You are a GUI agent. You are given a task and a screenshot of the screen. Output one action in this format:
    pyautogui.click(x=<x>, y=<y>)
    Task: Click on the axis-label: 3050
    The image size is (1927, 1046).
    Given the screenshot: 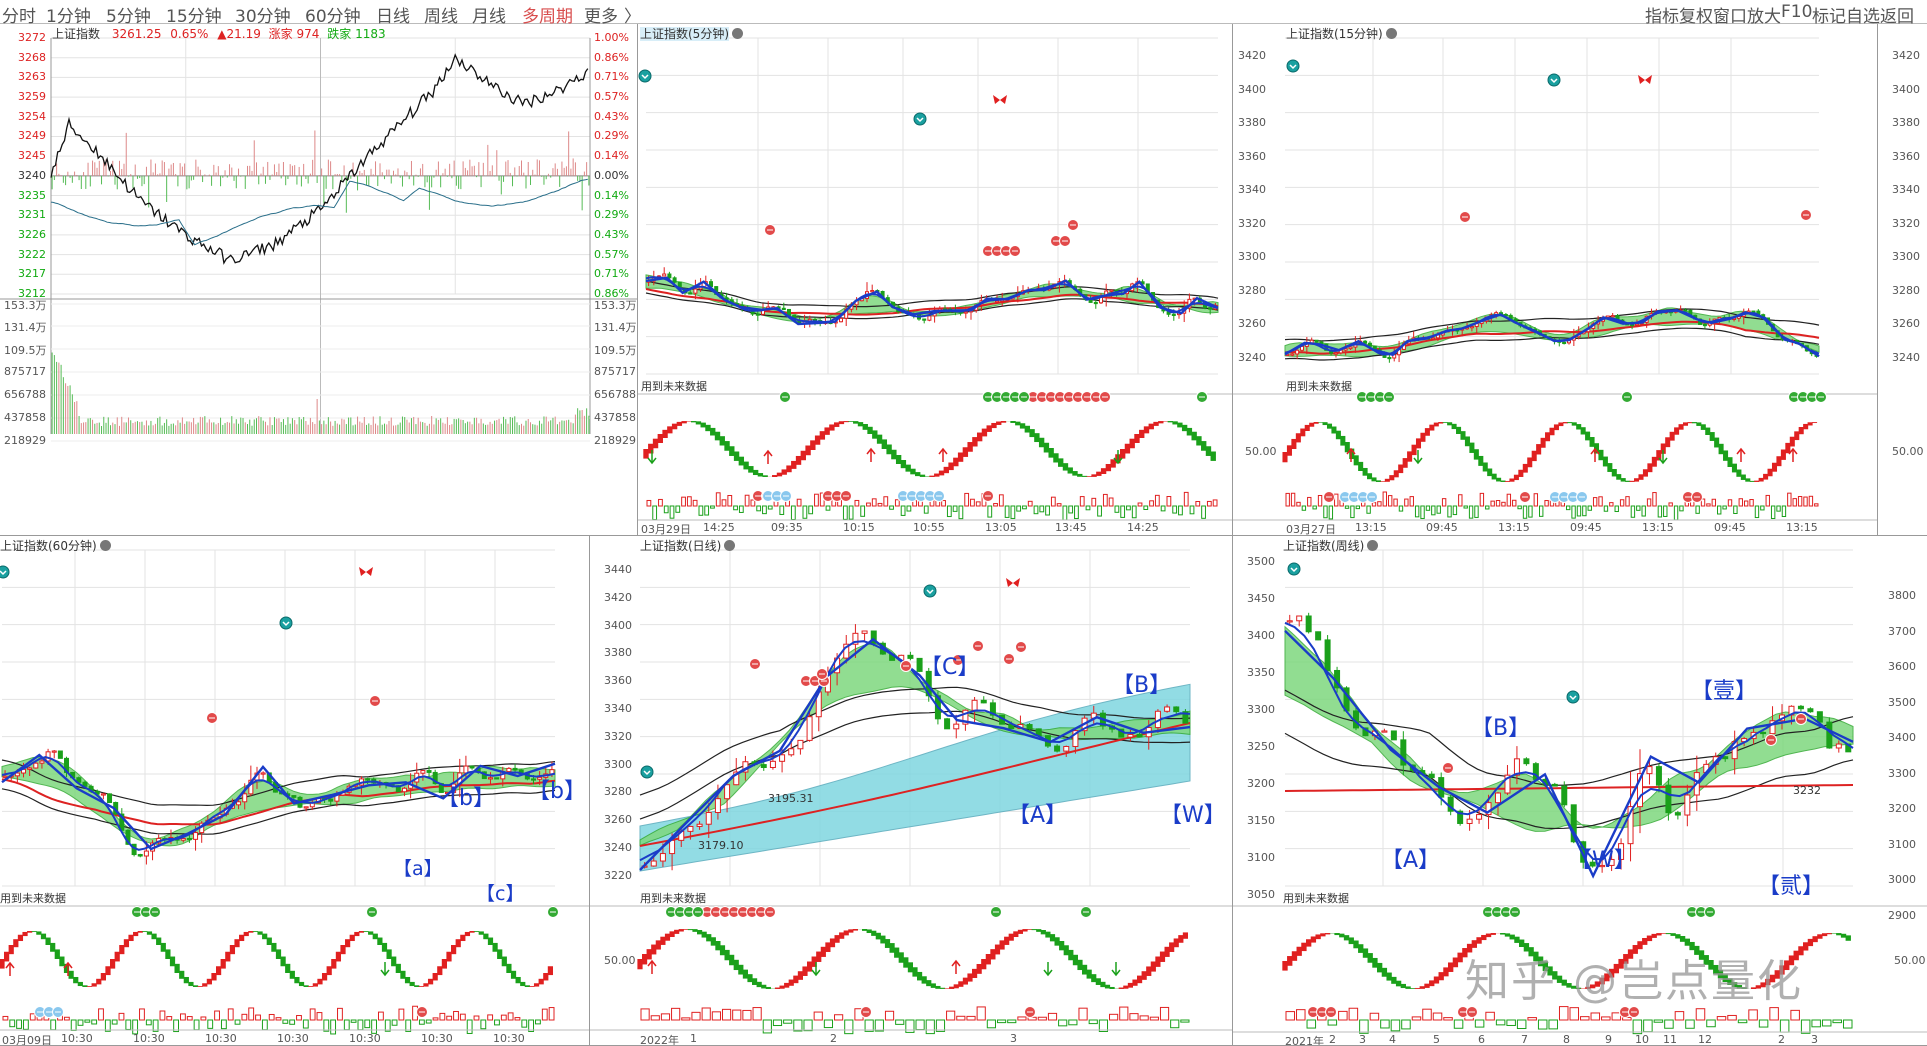 What is the action you would take?
    pyautogui.click(x=1261, y=894)
    